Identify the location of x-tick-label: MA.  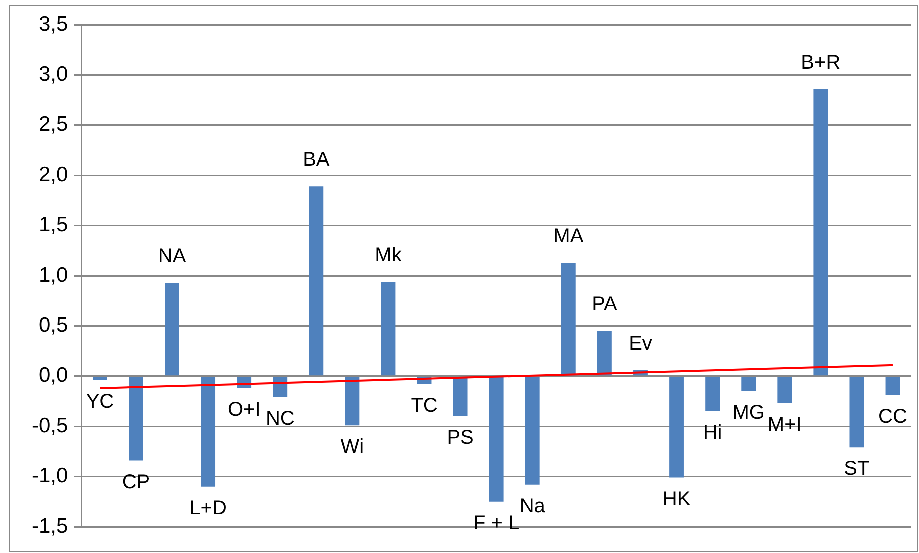
(569, 236).